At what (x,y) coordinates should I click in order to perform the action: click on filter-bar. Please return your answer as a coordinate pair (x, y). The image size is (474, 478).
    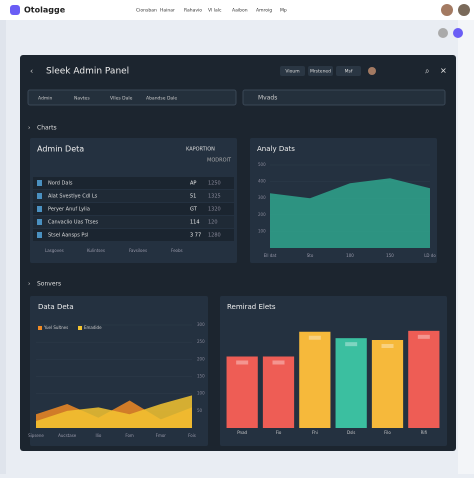
    Looking at the image, I should click on (132, 97).